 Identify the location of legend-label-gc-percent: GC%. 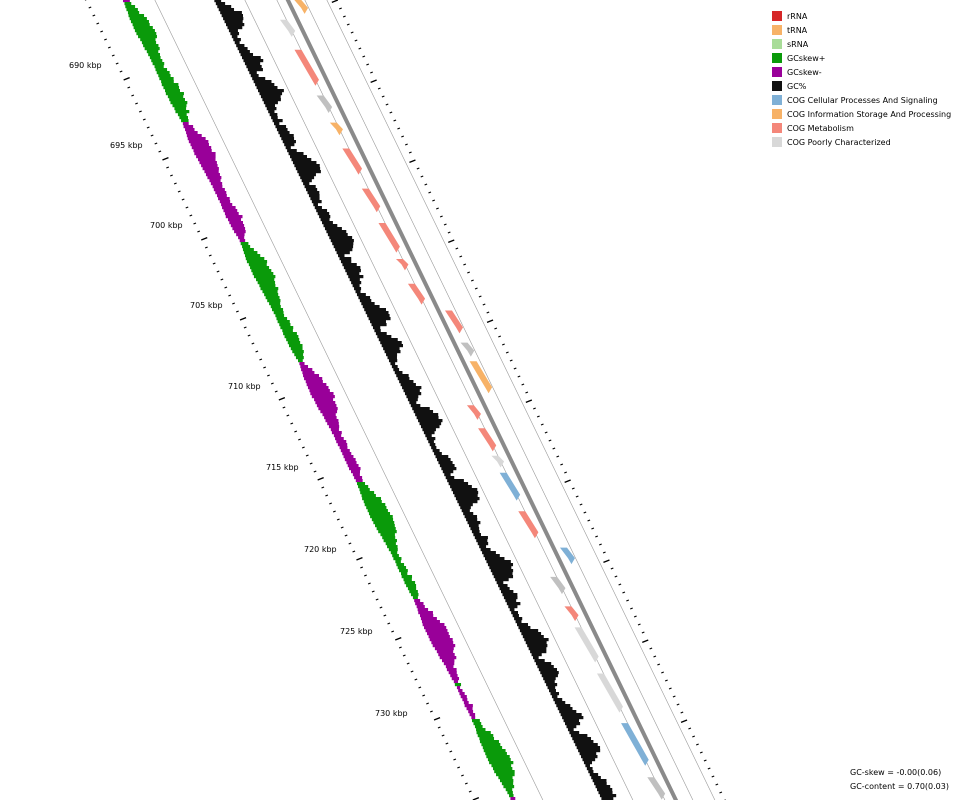
(797, 86).